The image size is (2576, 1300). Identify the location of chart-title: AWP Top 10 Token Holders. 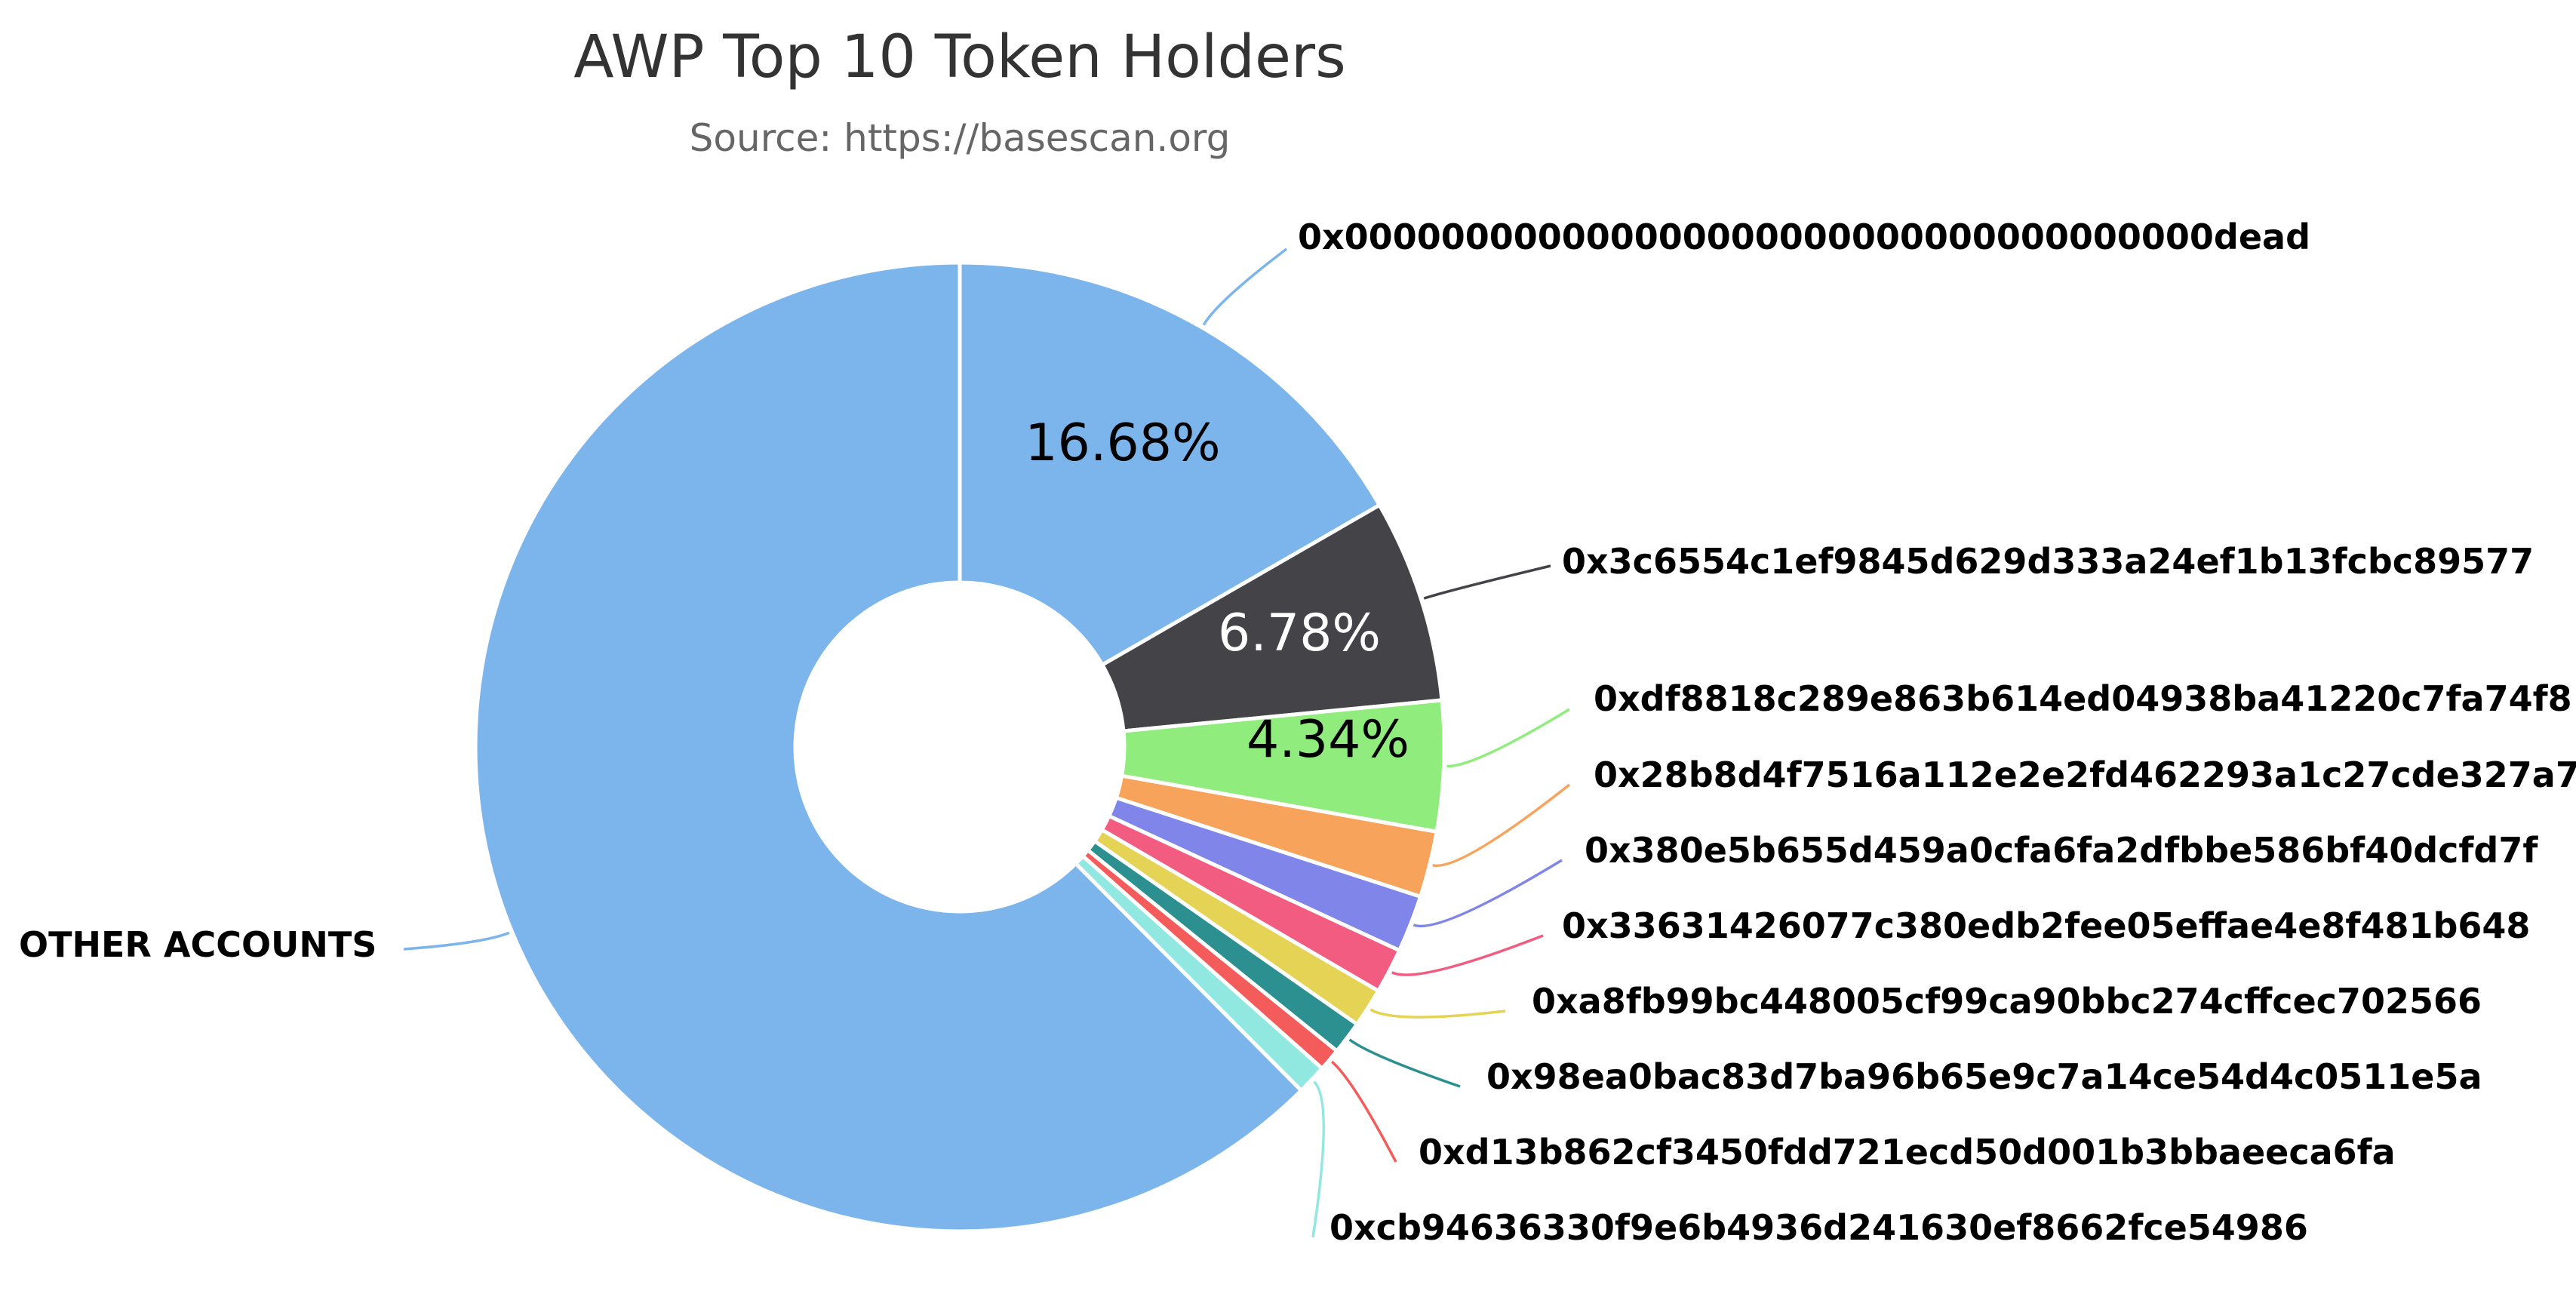
(959, 57).